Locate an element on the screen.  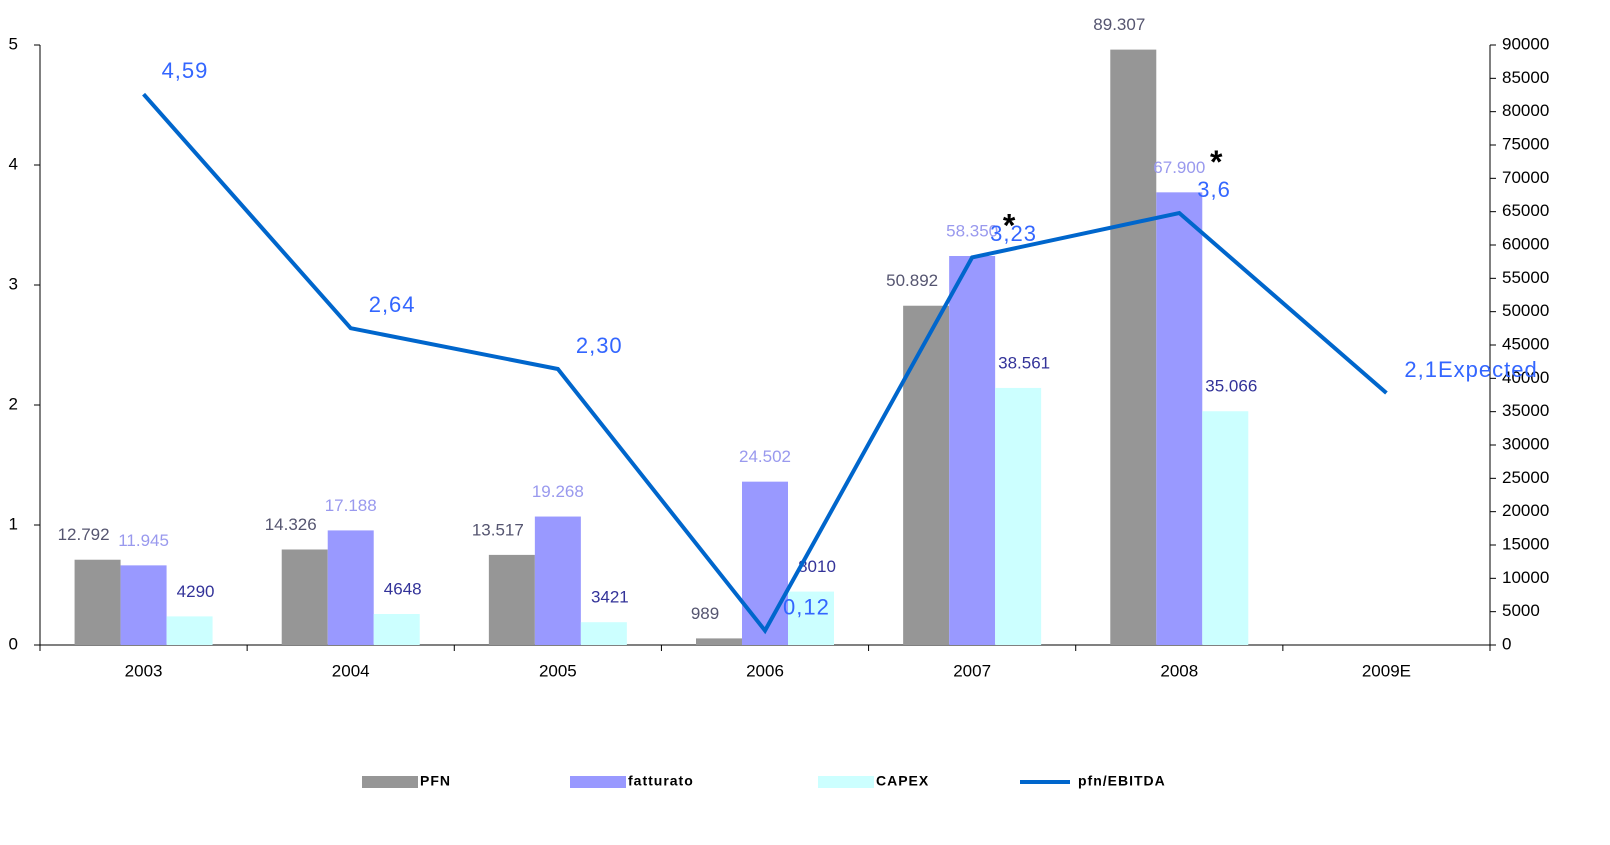
x-tick-label: 2003 is located at coordinates (144, 670).